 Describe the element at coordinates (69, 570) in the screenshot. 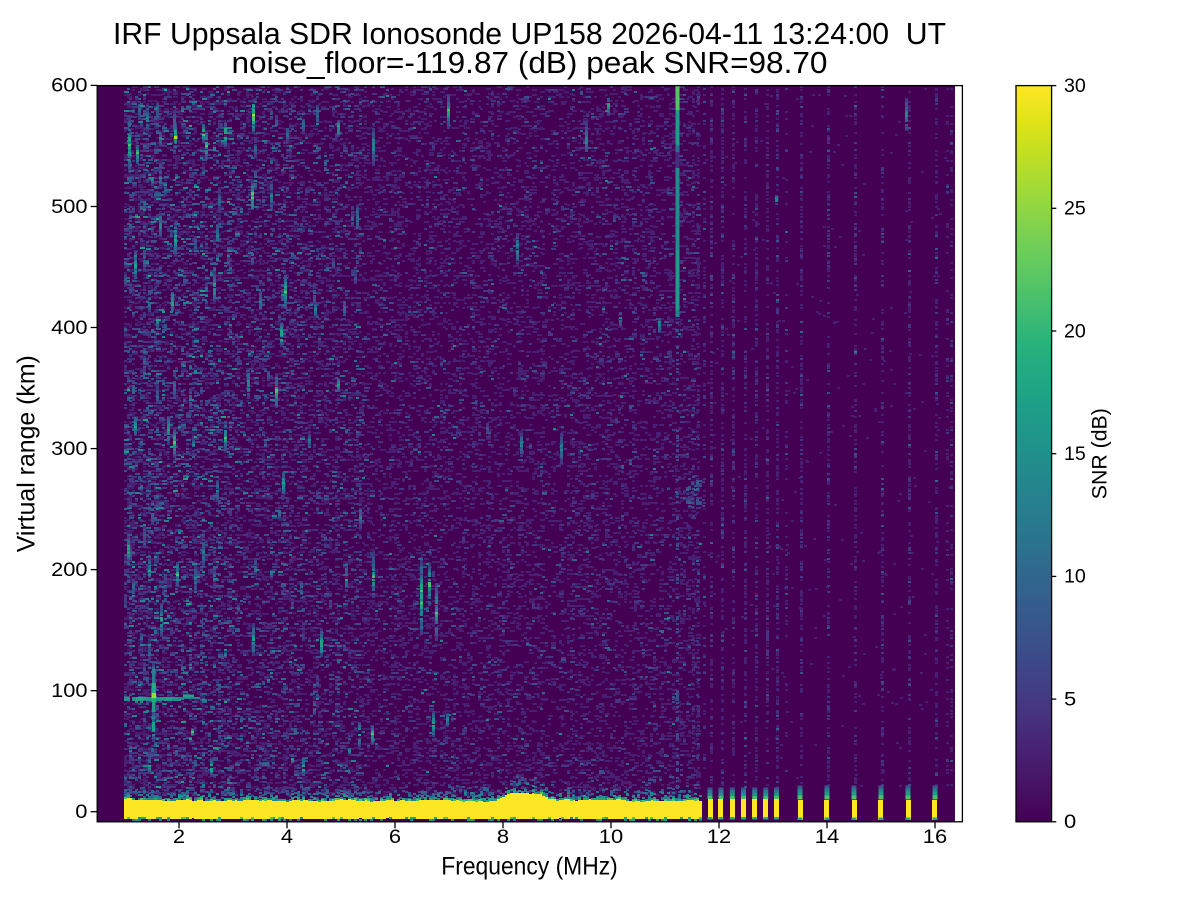

I see `svg-text: 200` at that location.